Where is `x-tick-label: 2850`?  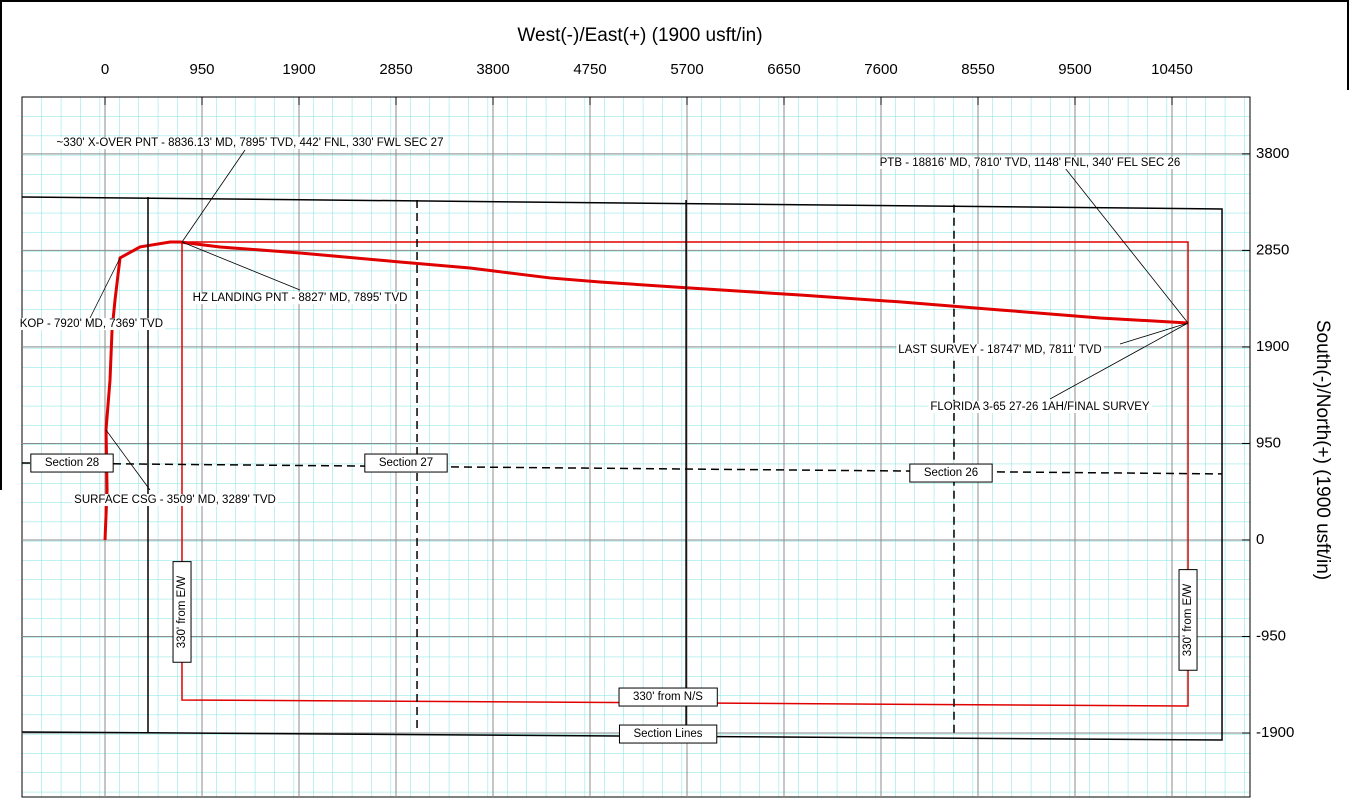
x-tick-label: 2850 is located at coordinates (395, 69).